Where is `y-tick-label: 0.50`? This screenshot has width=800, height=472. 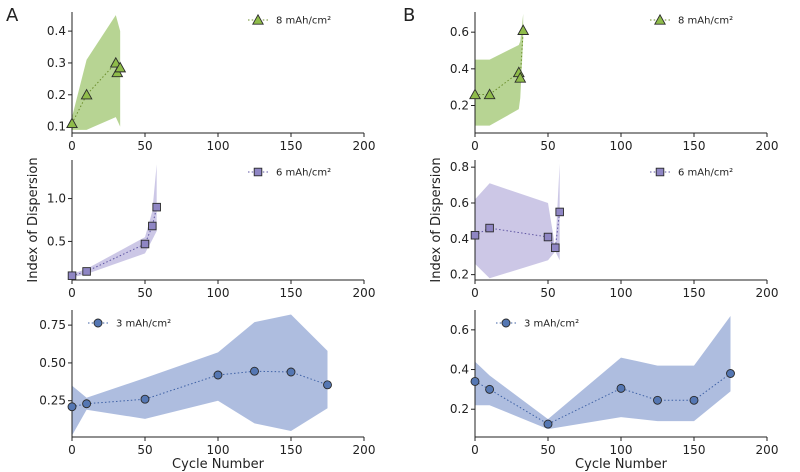
y-tick-label: 0.50 is located at coordinates (52, 363).